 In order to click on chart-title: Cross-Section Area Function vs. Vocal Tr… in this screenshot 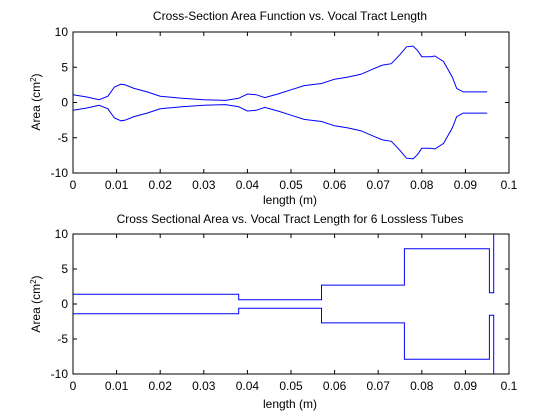, I will do `click(290, 16)`.